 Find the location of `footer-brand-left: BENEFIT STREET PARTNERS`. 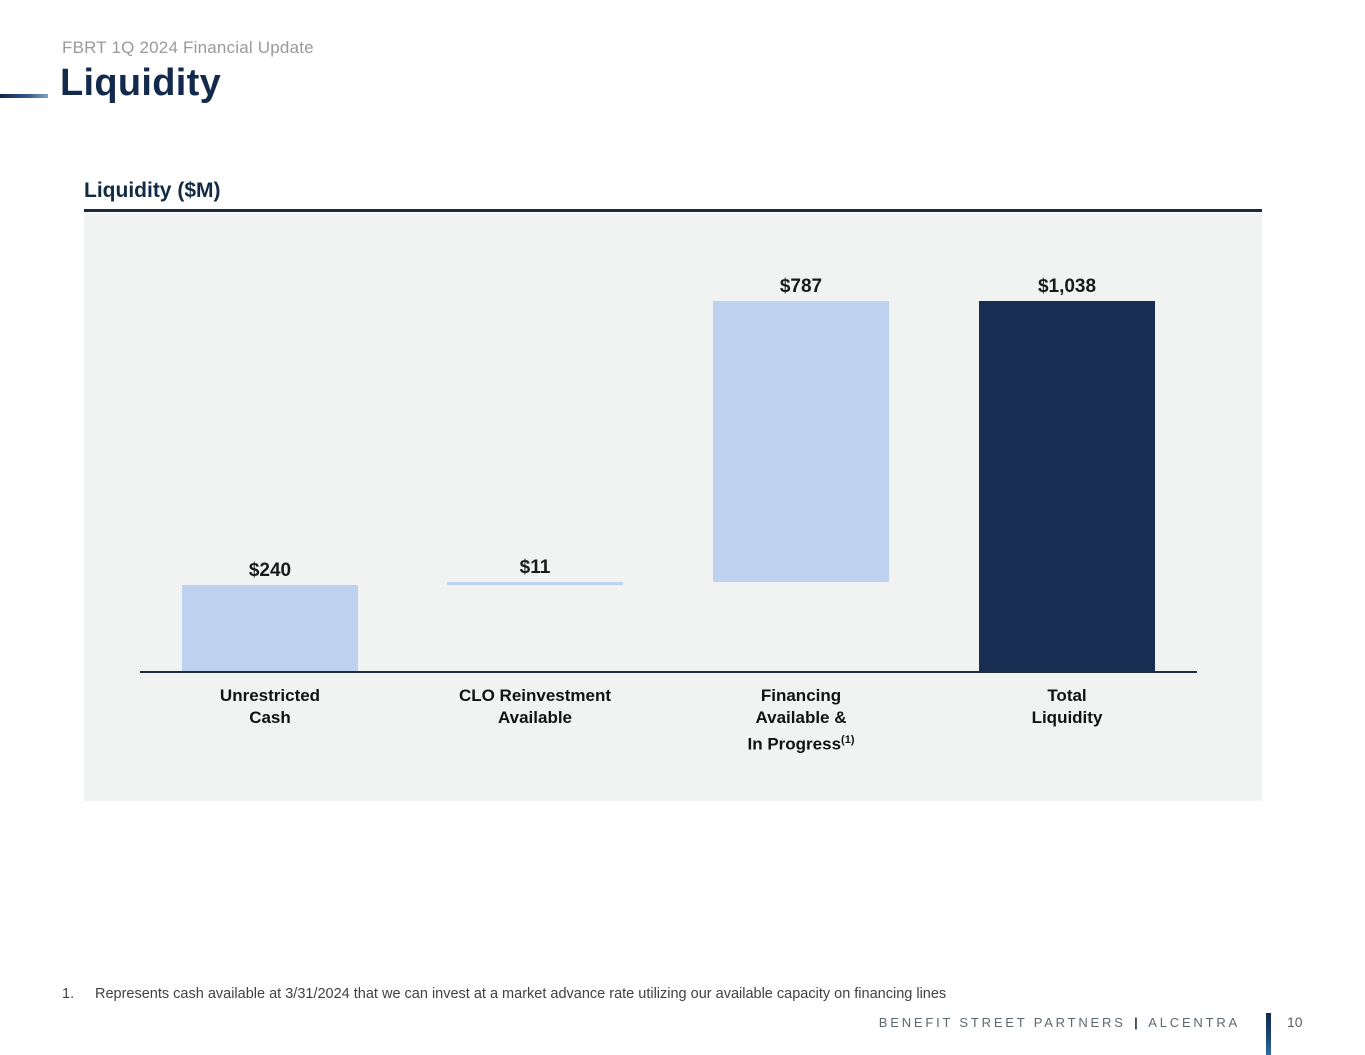

footer-brand-left: BENEFIT STREET PARTNERS is located at coordinates (1002, 1022).